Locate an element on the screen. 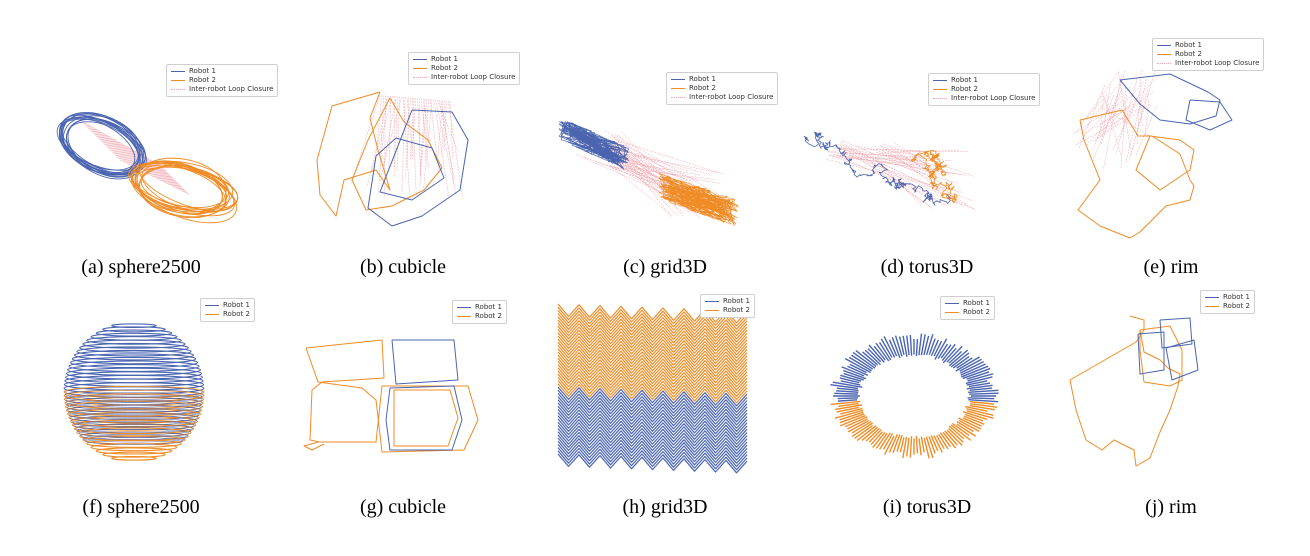  robot2-ring is located at coordinates (134, 459).